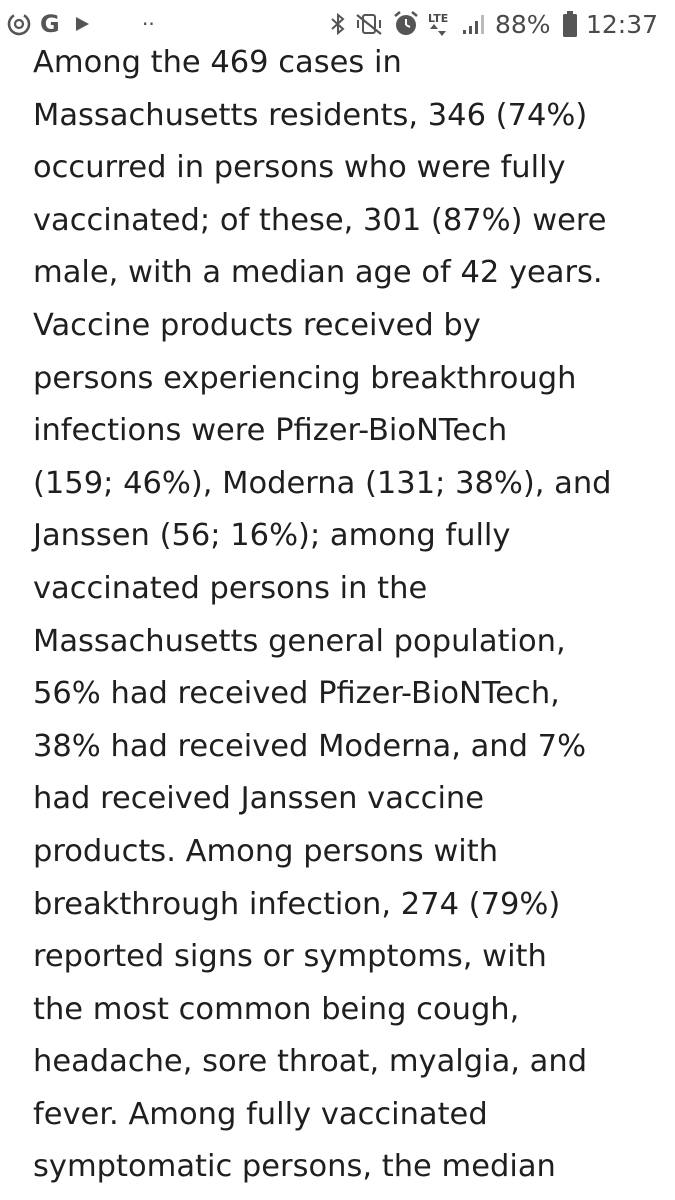 This screenshot has width=675, height=1200. Describe the element at coordinates (270, 431) in the screenshot. I see `article-line: infections were Pfizer-BioNTech` at that location.